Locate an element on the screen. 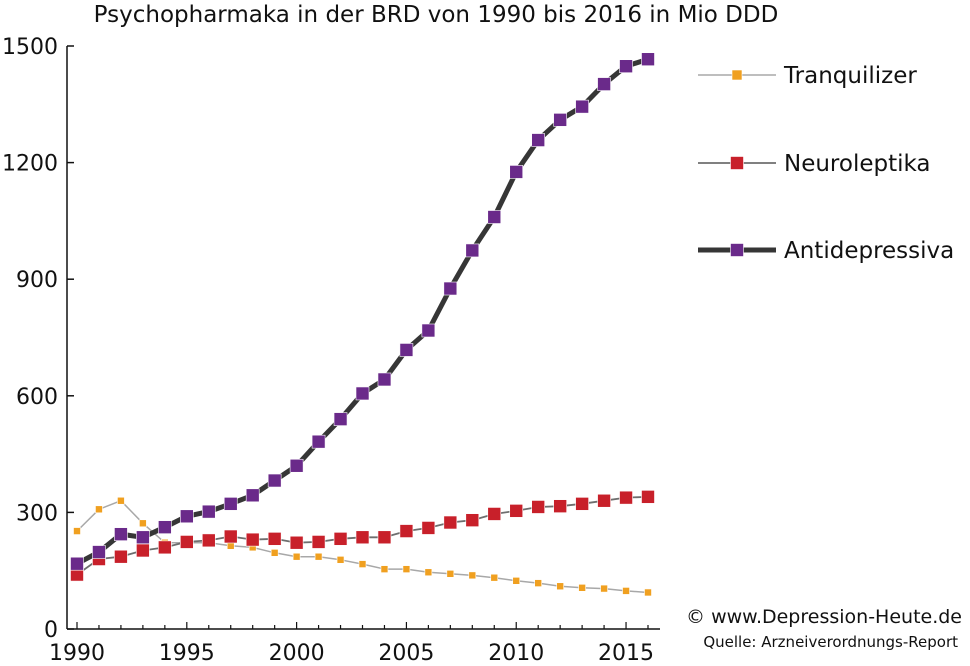 This screenshot has height=666, width=970. legend-marker is located at coordinates (737, 163).